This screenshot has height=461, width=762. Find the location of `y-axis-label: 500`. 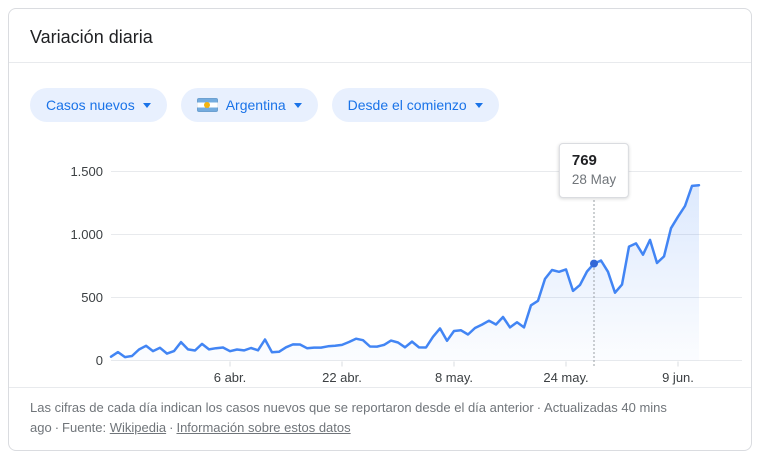

y-axis-label: 500 is located at coordinates (92, 297).